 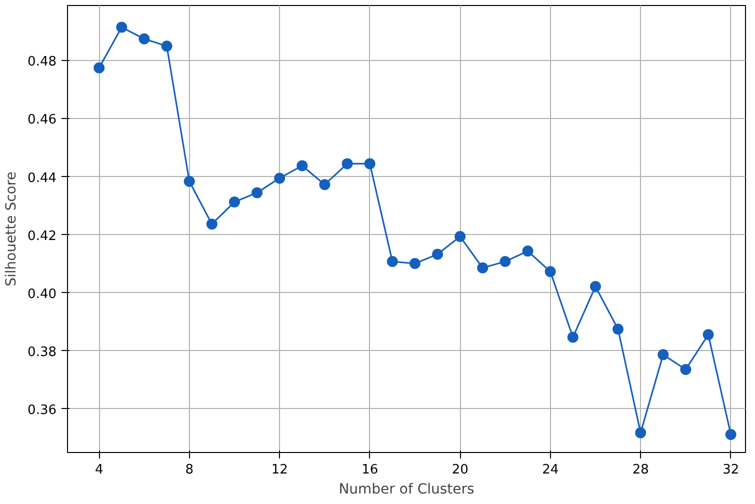 I want to click on x-tick-label: 24, so click(x=550, y=470).